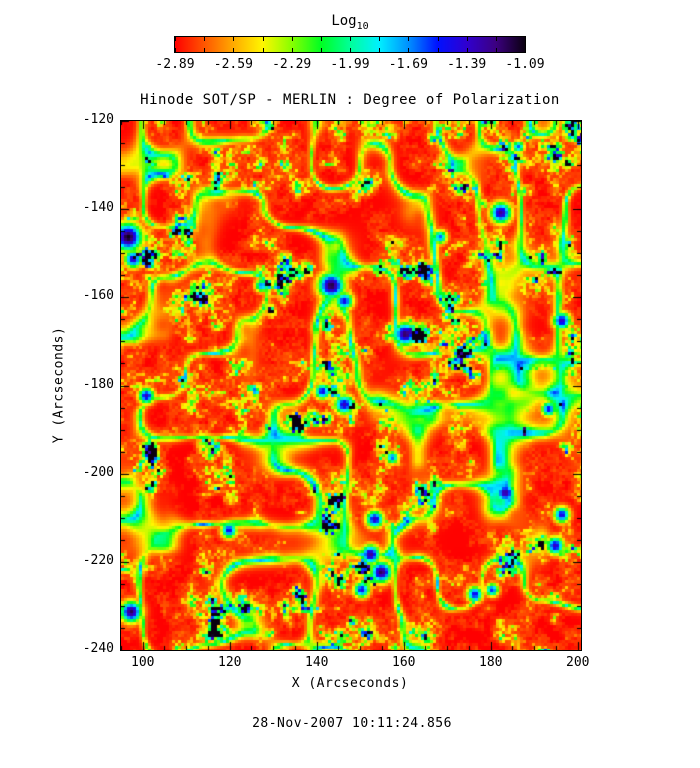  What do you see at coordinates (98, 119) in the screenshot?
I see `y-tick-label: -120` at bounding box center [98, 119].